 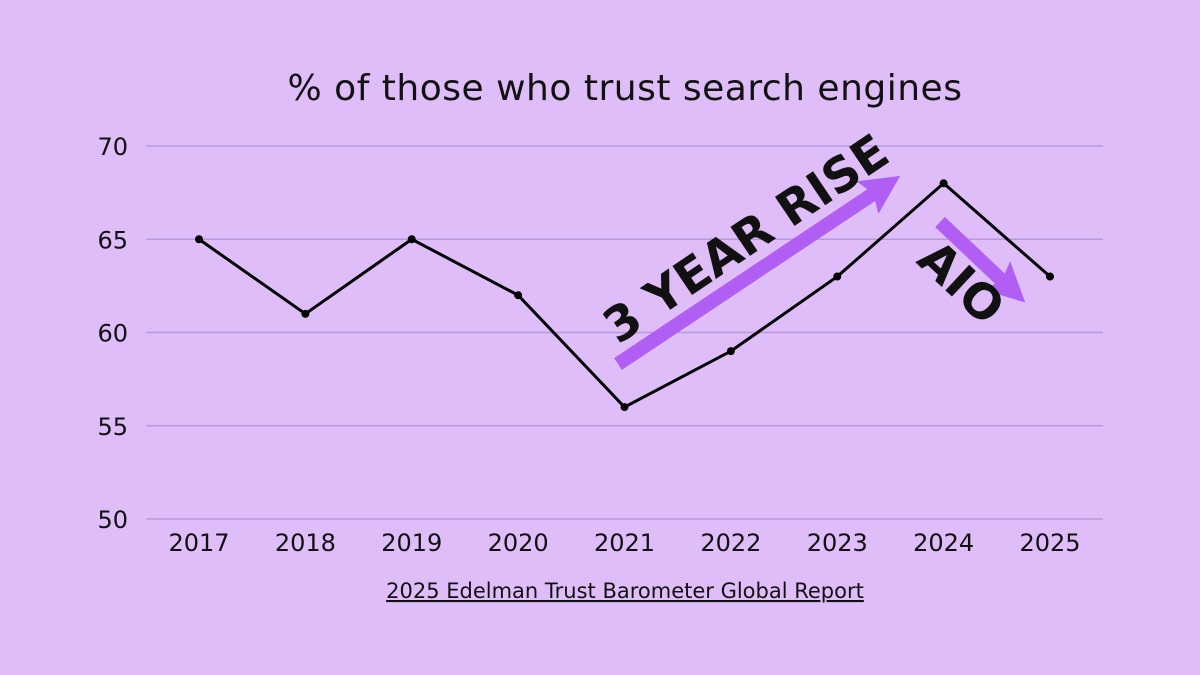 What do you see at coordinates (730, 543) in the screenshot?
I see `x-tick-label: 2022` at bounding box center [730, 543].